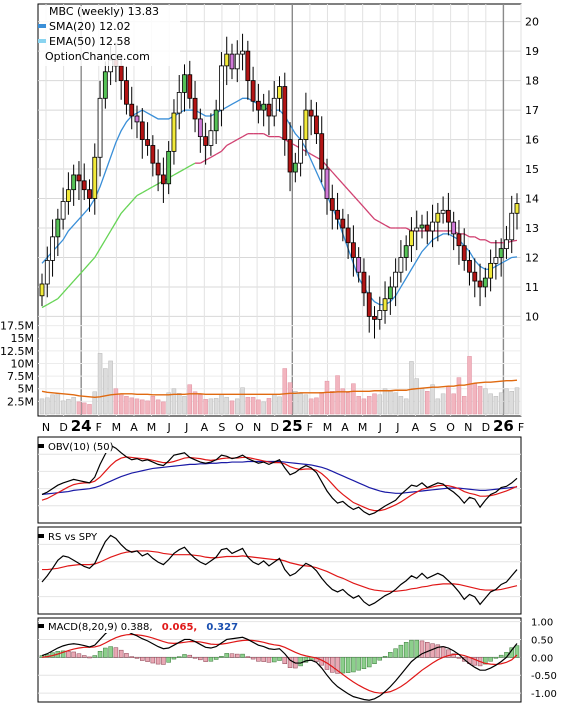  I want to click on x-tick-label: A, so click(416, 427).